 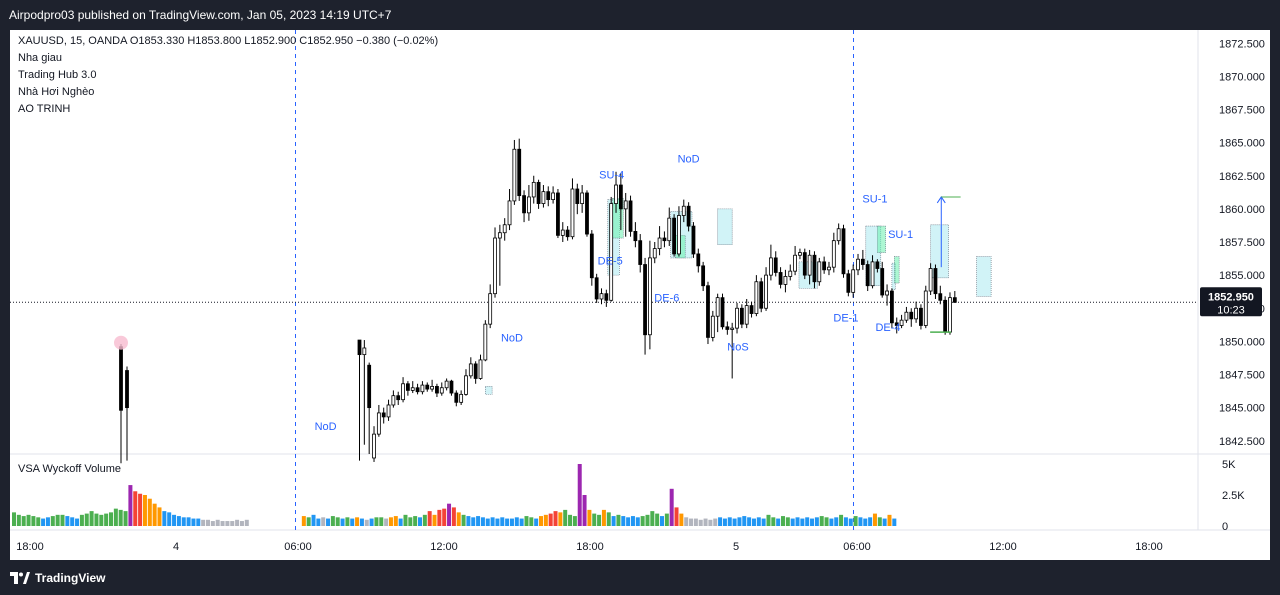 What do you see at coordinates (40, 58) in the screenshot?
I see `indicator-legend-1: Nha giau` at bounding box center [40, 58].